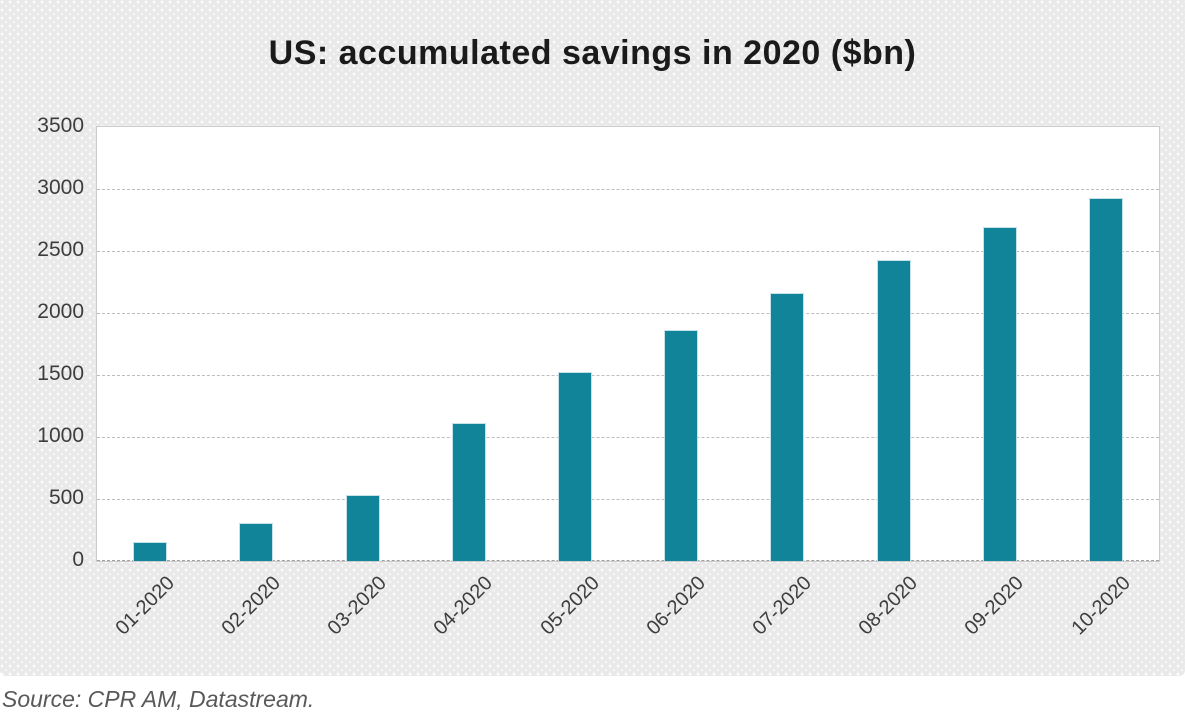 The image size is (1185, 719). Describe the element at coordinates (158, 699) in the screenshot. I see `source-caption: Source: CPR AM, Datastream.` at that location.